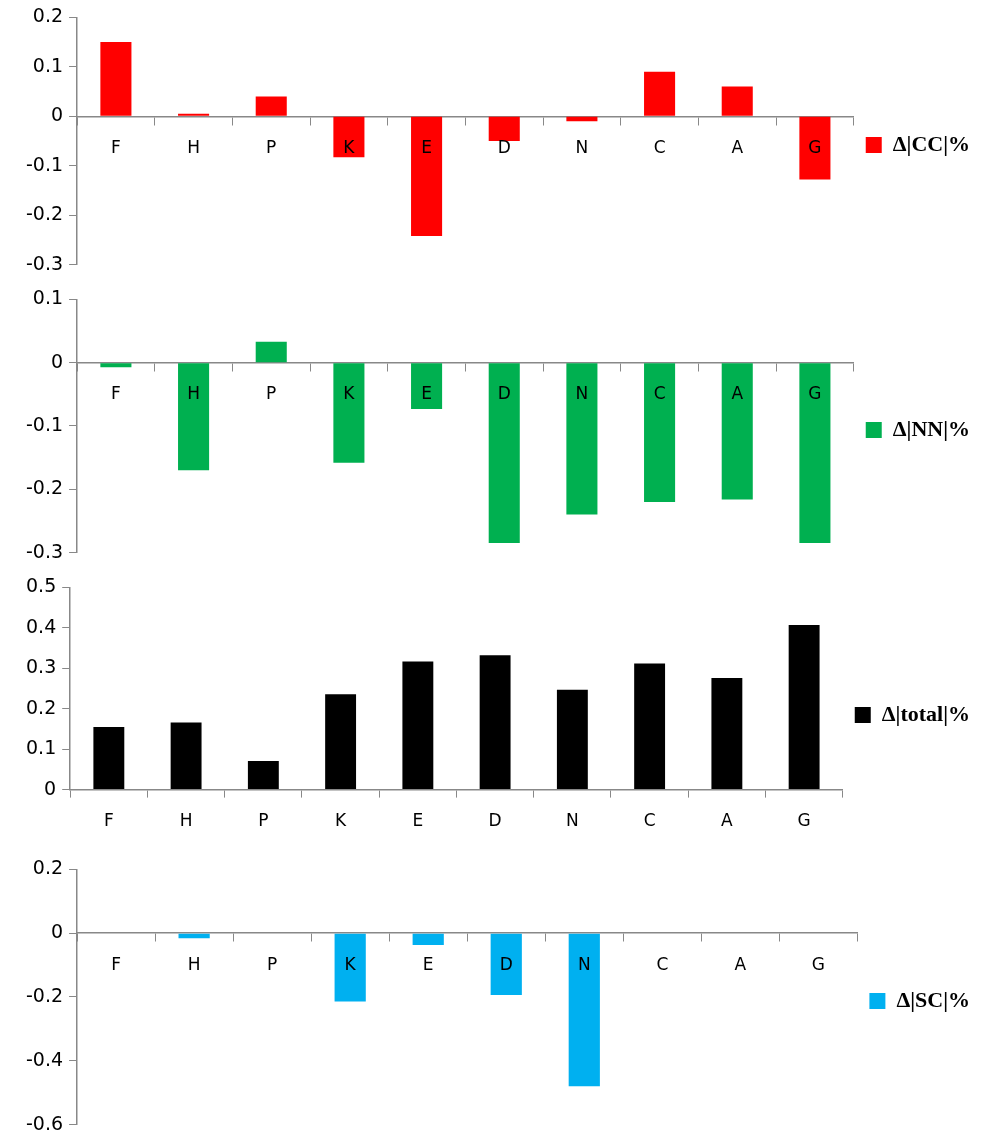 Image resolution: width=990 pixels, height=1142 pixels. I want to click on legend-label: Δ|CC|%, so click(931, 143).